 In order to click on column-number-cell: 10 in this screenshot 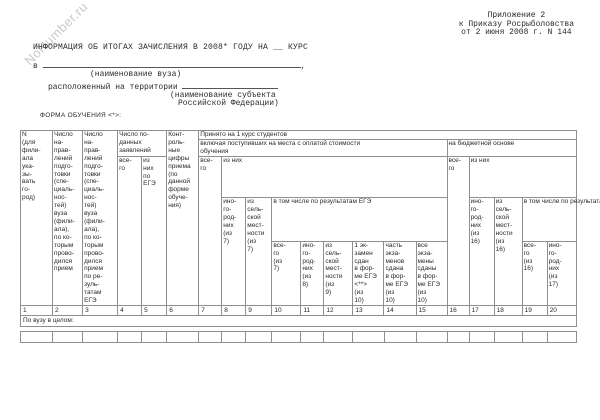, I will do `click(286, 310)`.